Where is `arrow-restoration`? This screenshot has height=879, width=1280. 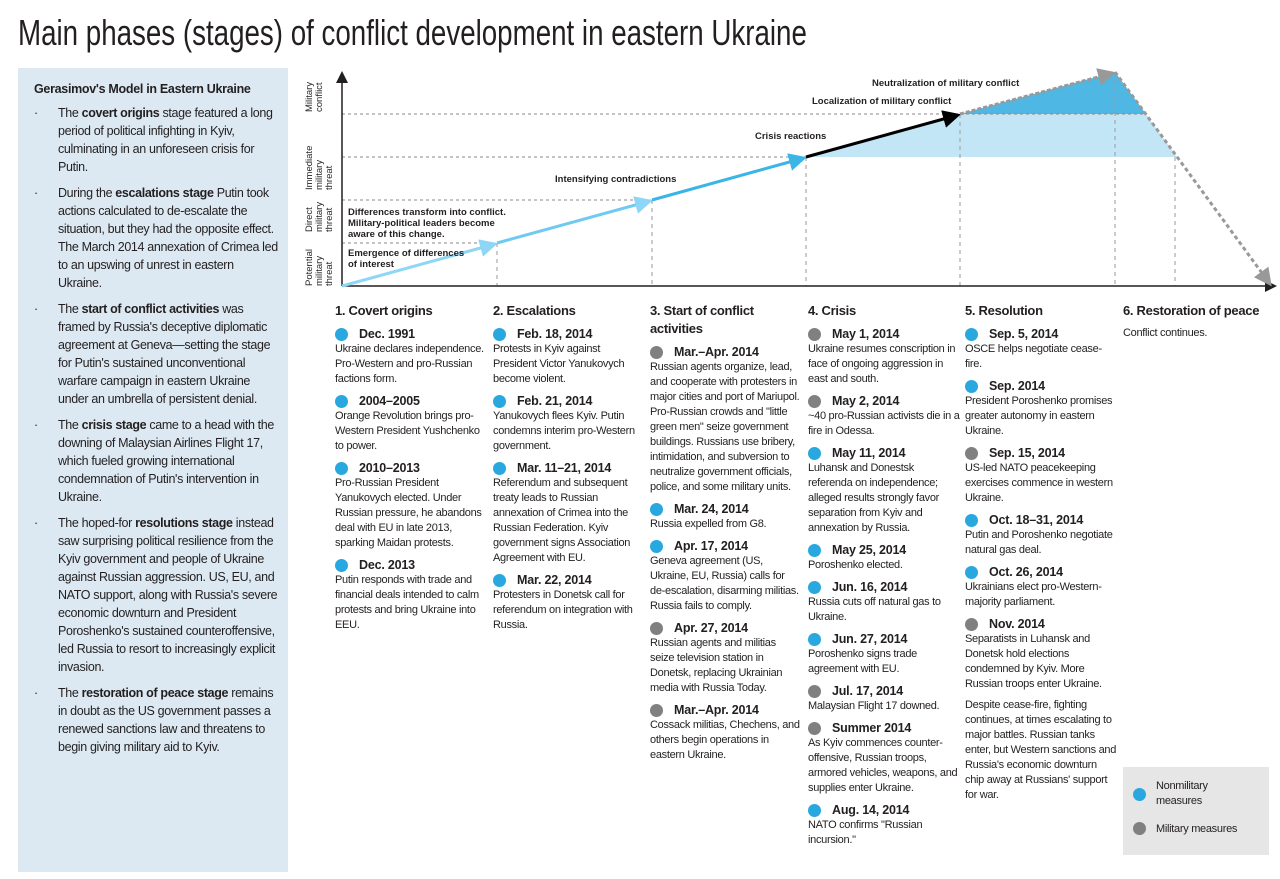 arrow-restoration is located at coordinates (1192, 179).